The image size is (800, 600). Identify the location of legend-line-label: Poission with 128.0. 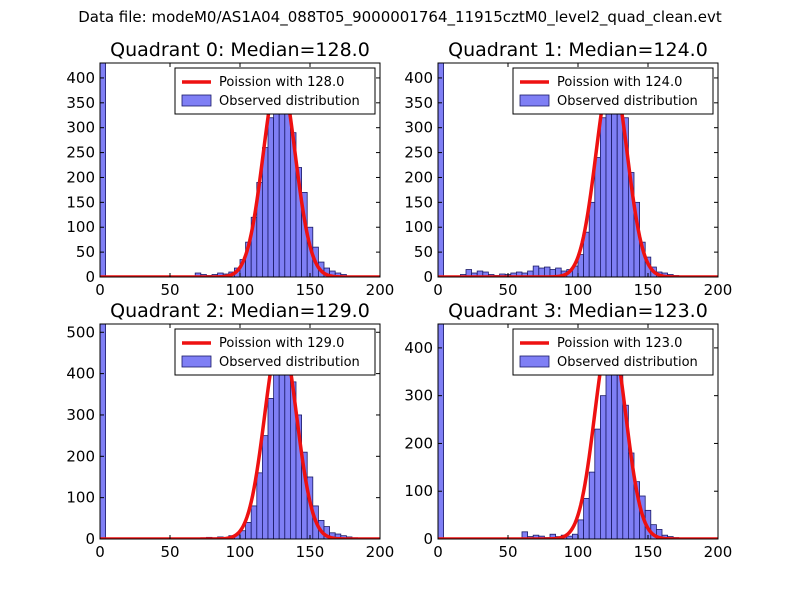
(281, 82).